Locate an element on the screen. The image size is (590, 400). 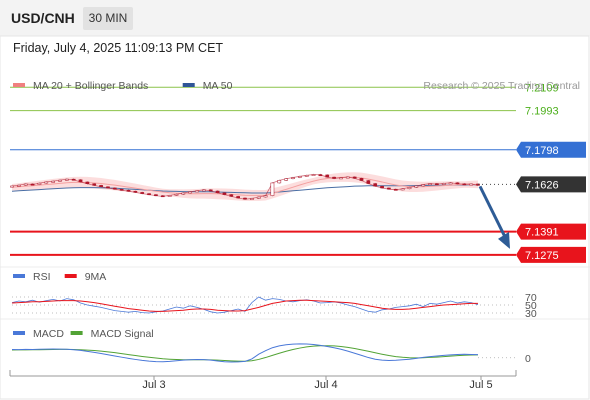
forecast-arrow-shaft is located at coordinates (493, 212).